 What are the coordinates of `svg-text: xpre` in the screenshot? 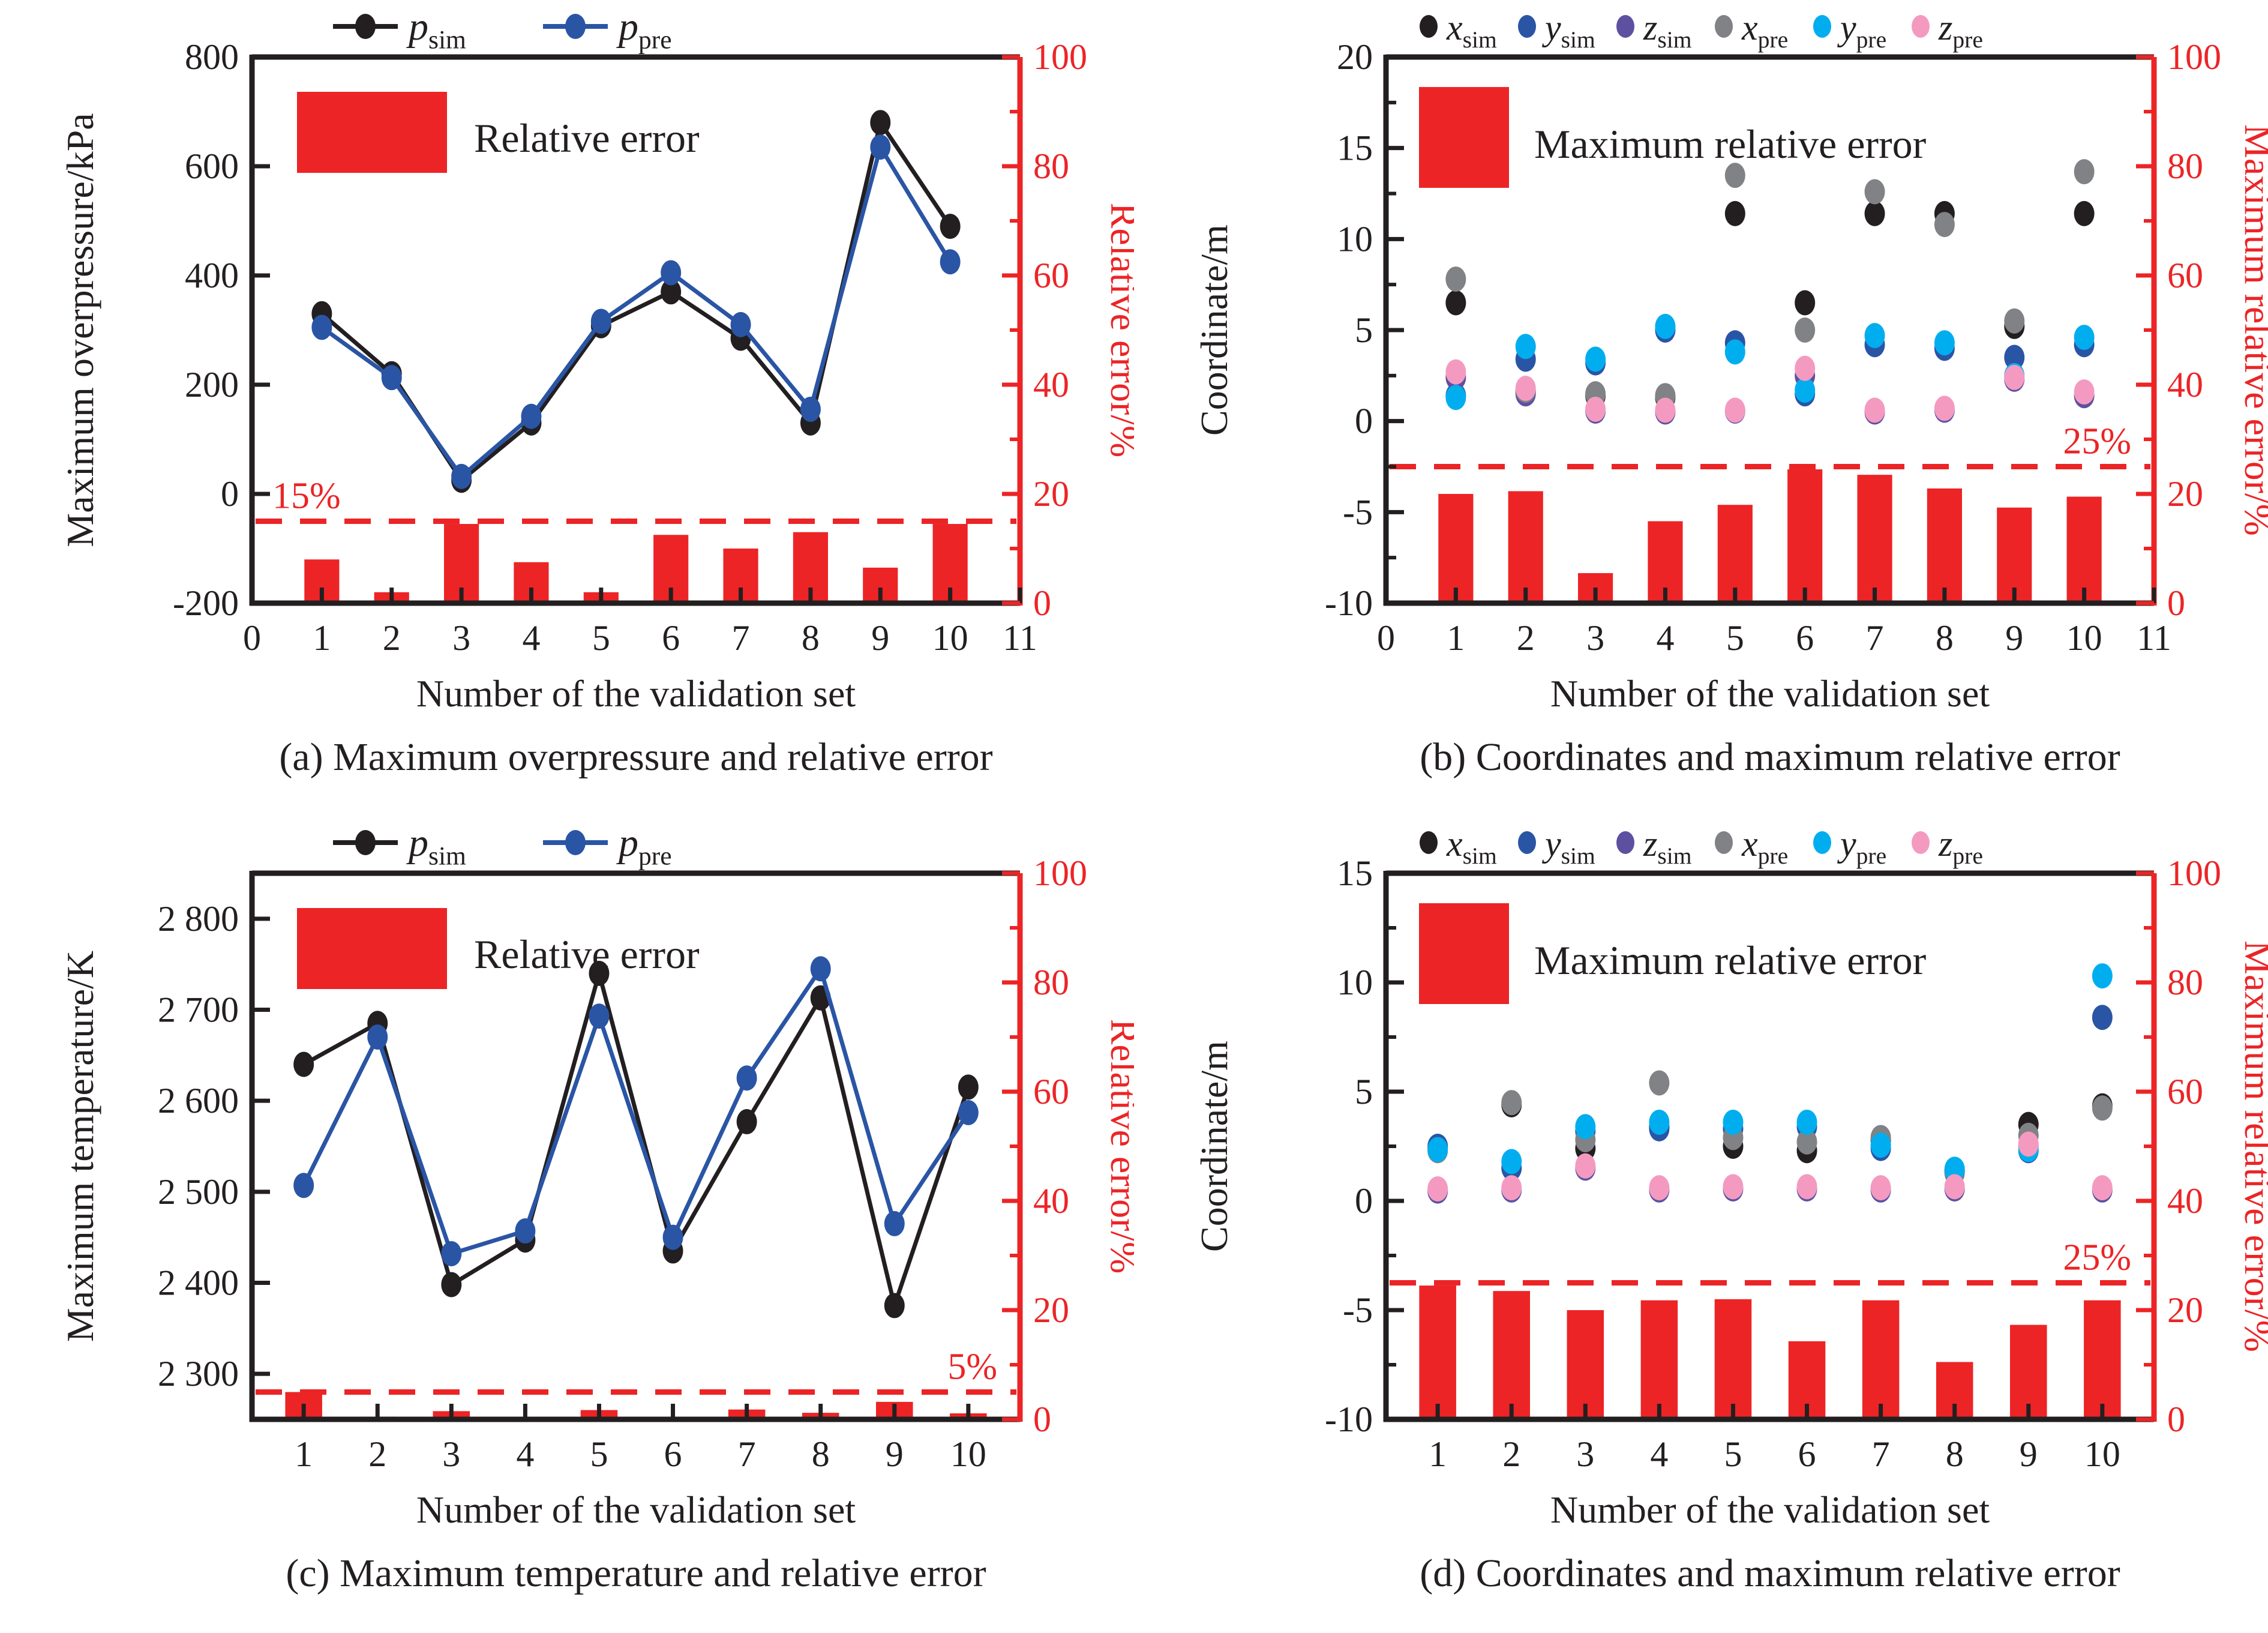 It's located at (1764, 30).